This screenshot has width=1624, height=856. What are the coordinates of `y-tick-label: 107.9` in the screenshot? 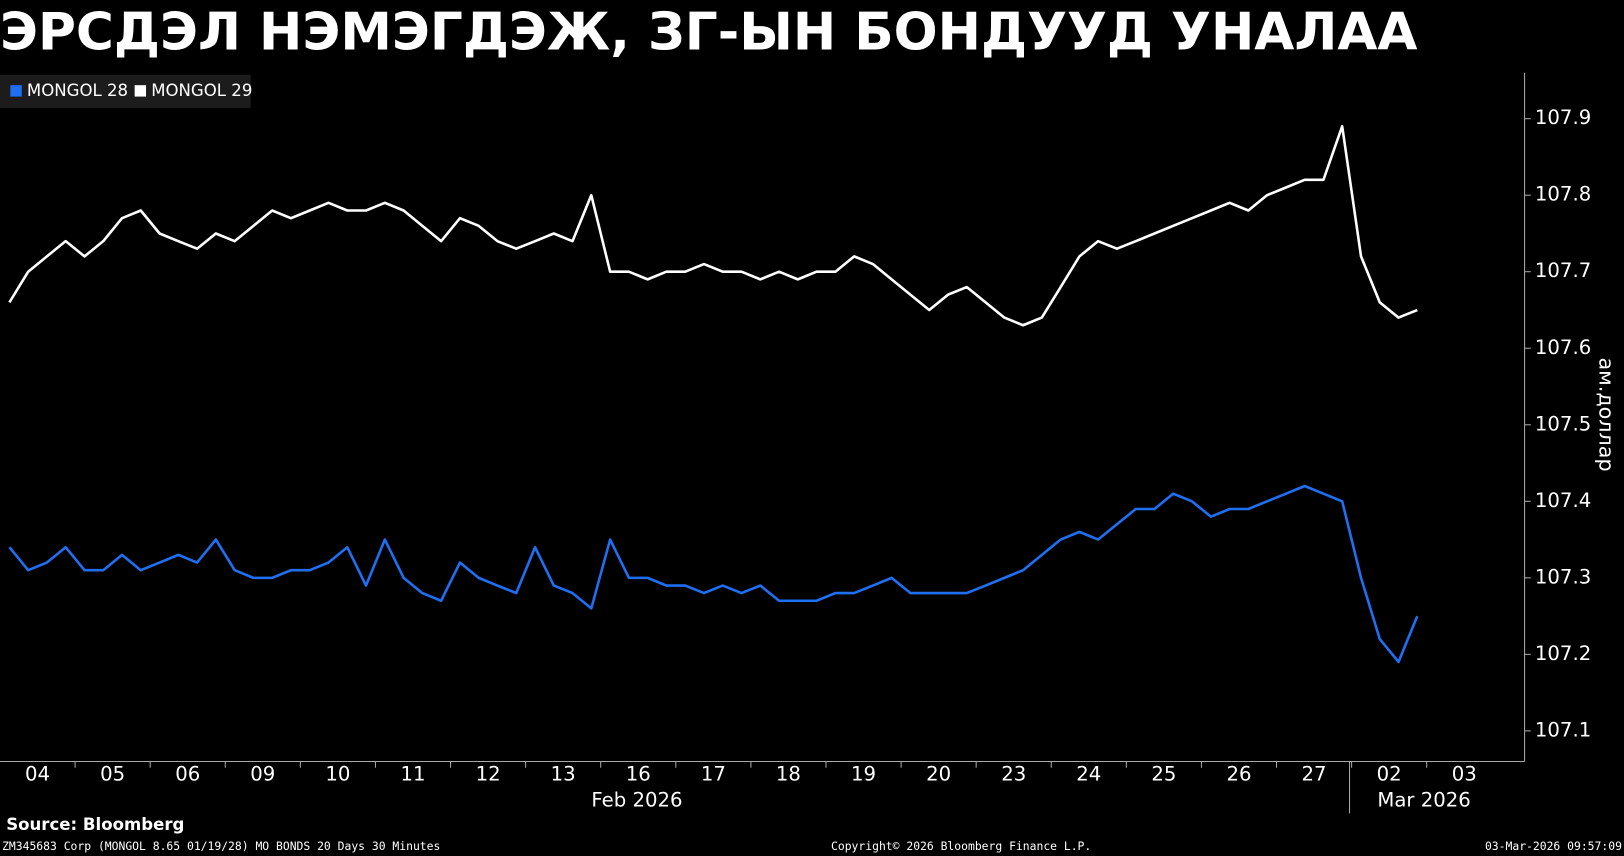 It's located at (1563, 117).